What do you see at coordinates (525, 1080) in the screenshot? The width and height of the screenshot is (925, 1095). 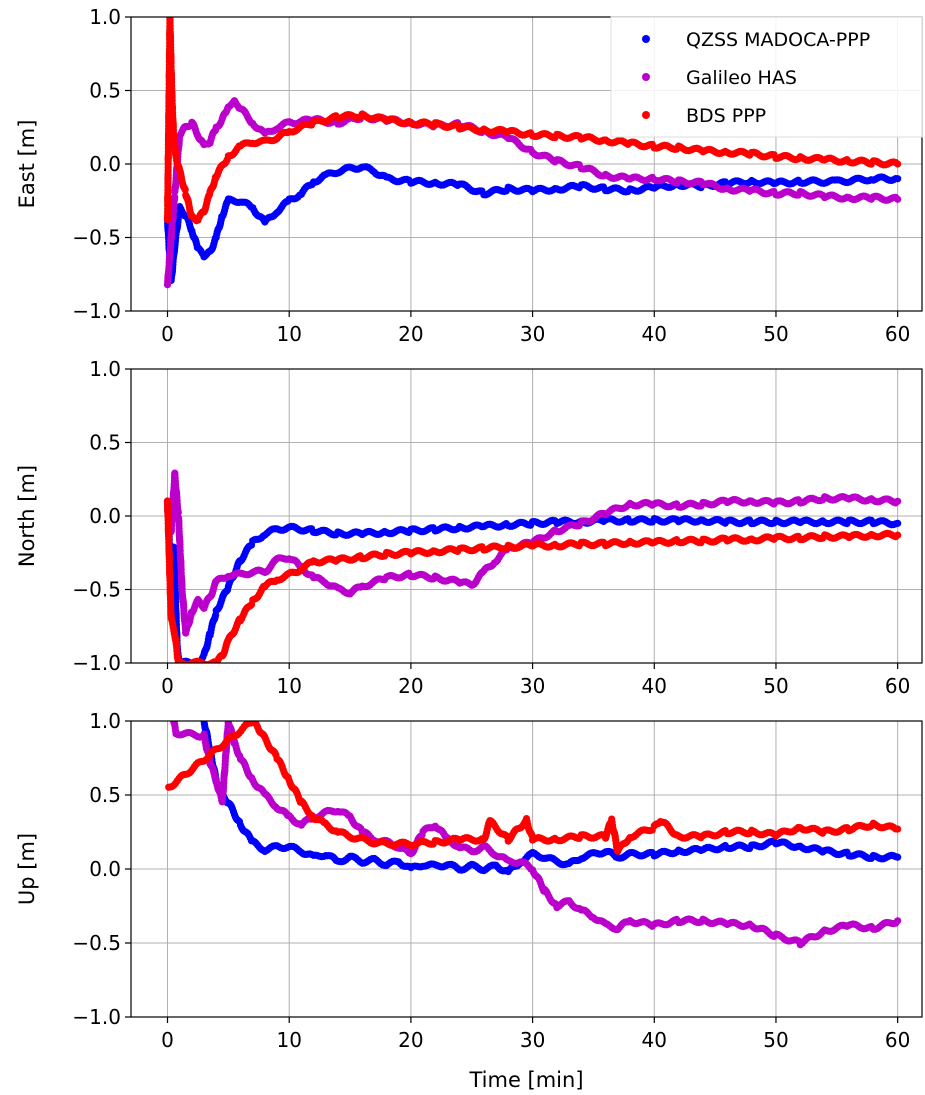 I see `x-axis-label: Time [min]` at bounding box center [525, 1080].